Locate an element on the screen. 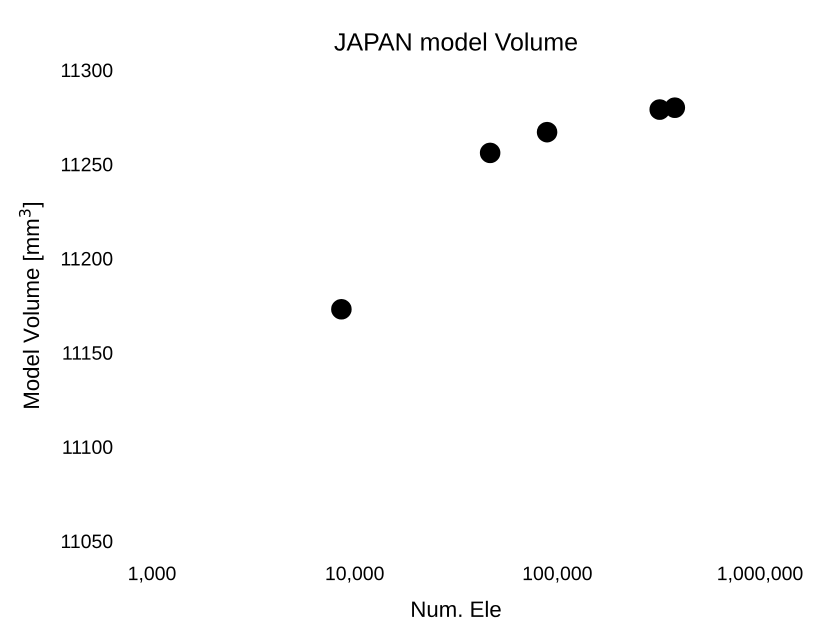  y-tick-label: 11100 is located at coordinates (87, 447).